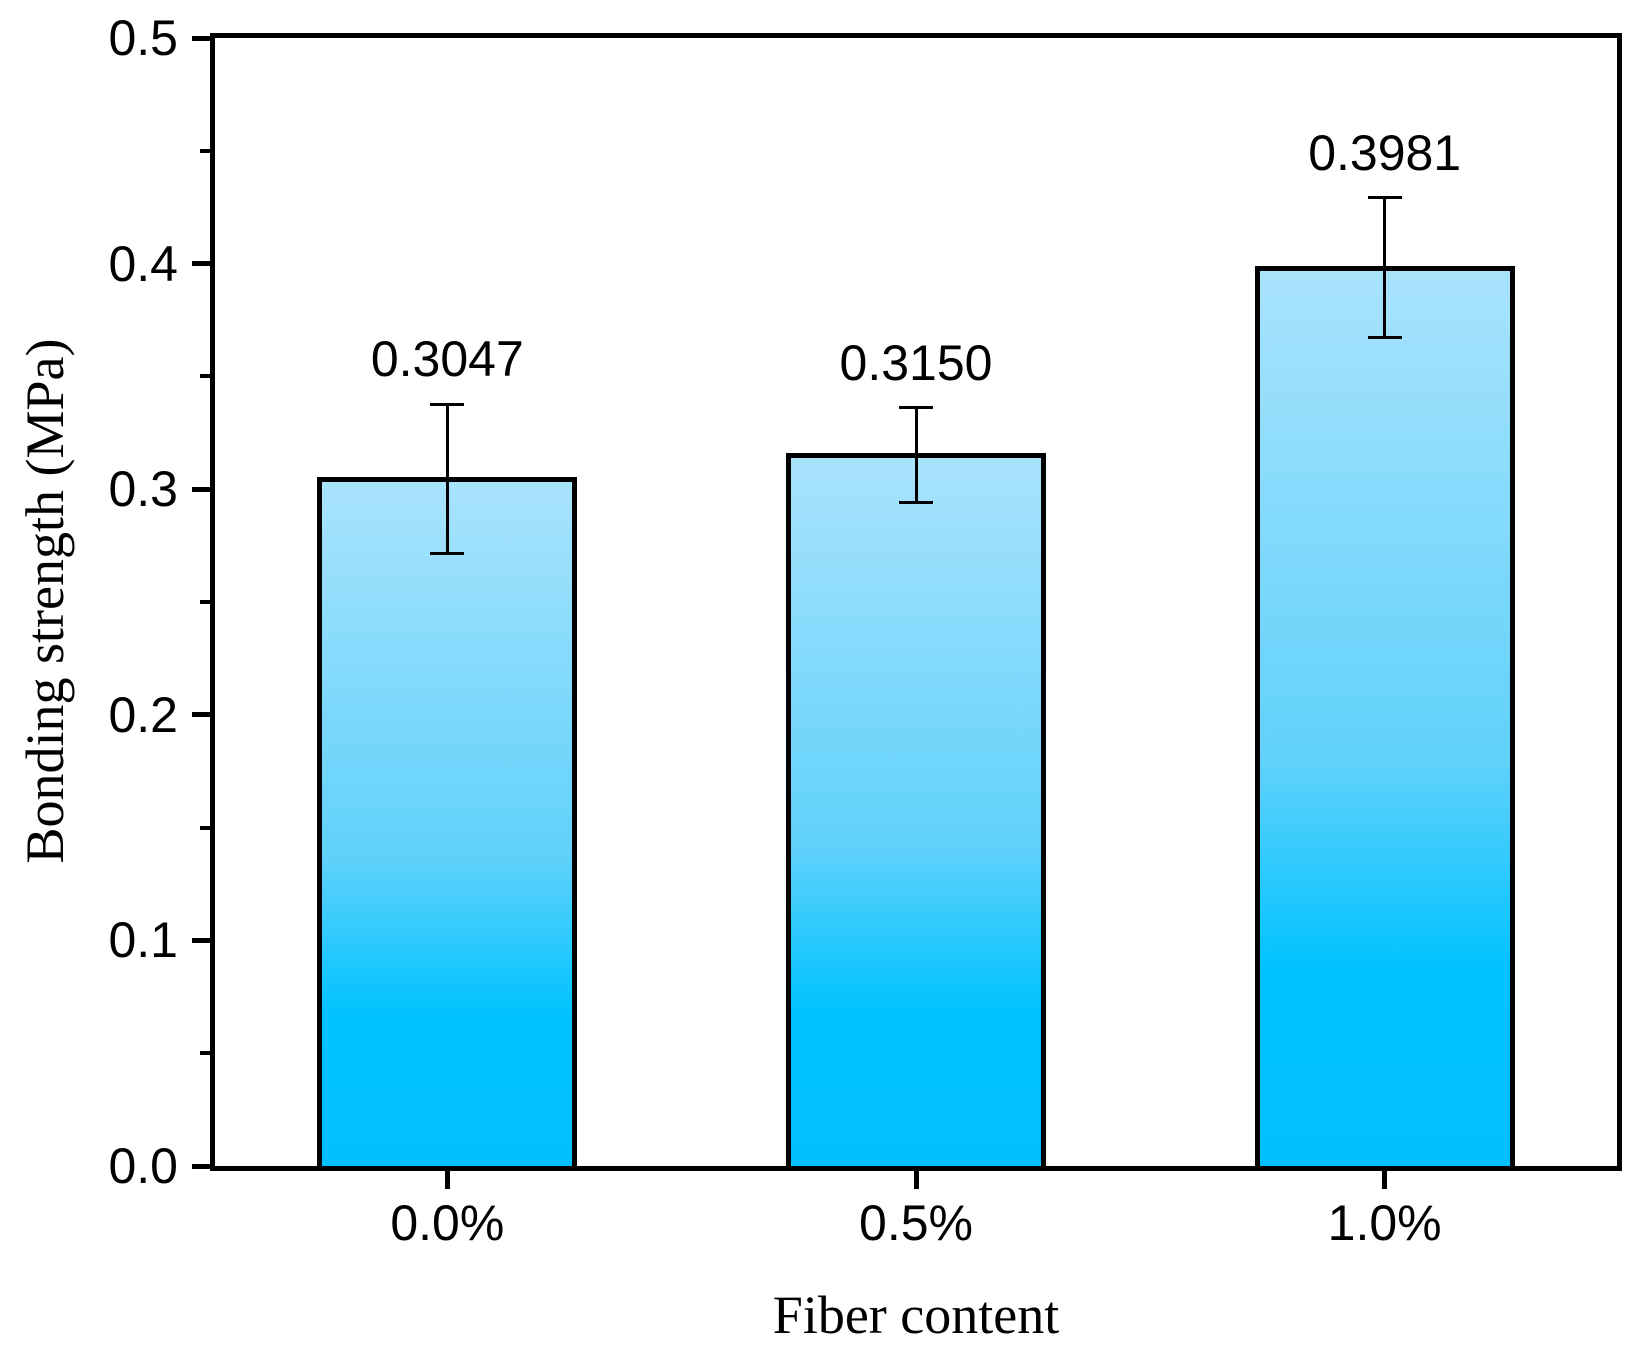  I want to click on x-tick-label: 0.5%, so click(916, 1223).